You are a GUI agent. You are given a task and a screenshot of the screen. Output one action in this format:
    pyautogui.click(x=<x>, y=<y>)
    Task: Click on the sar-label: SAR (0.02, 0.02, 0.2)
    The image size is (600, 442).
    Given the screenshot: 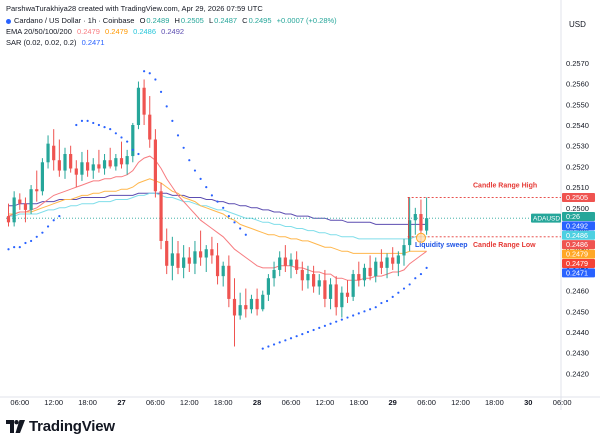 What is the action you would take?
    pyautogui.click(x=41, y=42)
    